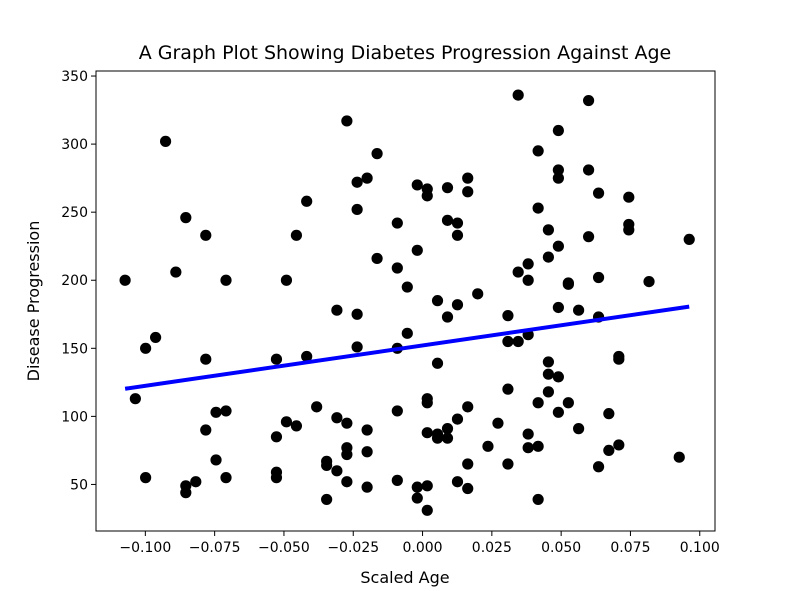 The image size is (790, 591). I want to click on y-tick-label: 300, so click(74, 145).